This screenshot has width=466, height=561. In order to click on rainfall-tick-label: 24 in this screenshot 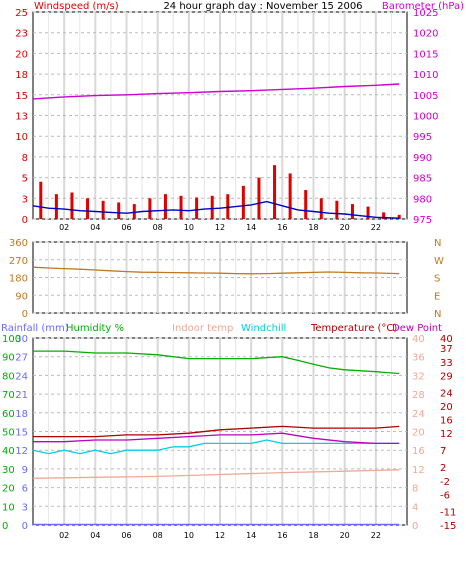, I will do `click(21, 376)`.